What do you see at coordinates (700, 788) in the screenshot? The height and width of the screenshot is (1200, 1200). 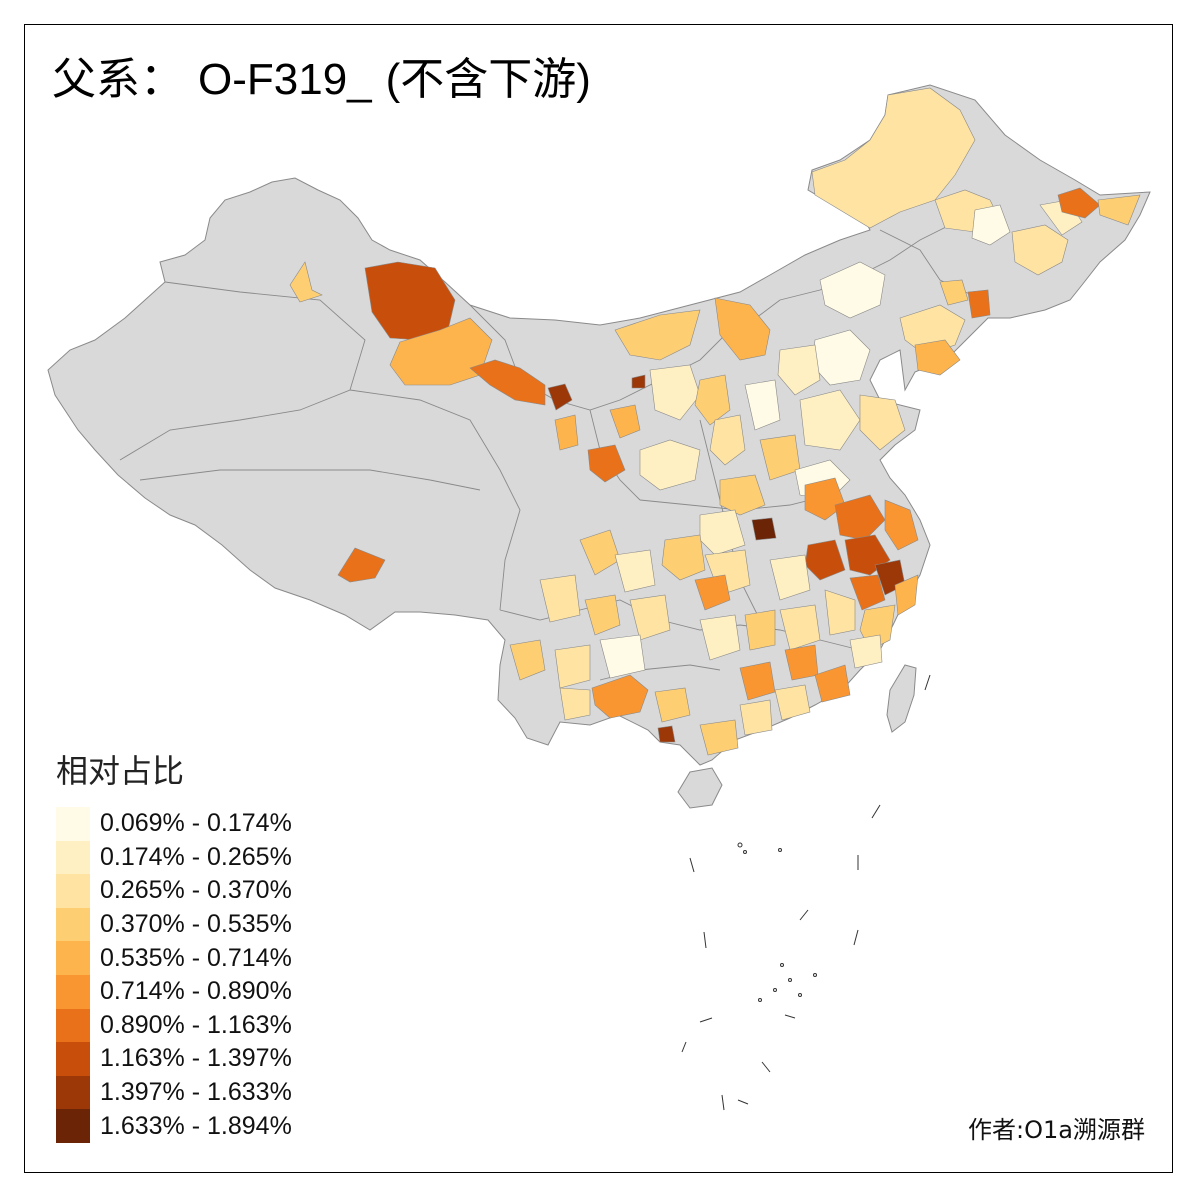 I see `hainan-island` at bounding box center [700, 788].